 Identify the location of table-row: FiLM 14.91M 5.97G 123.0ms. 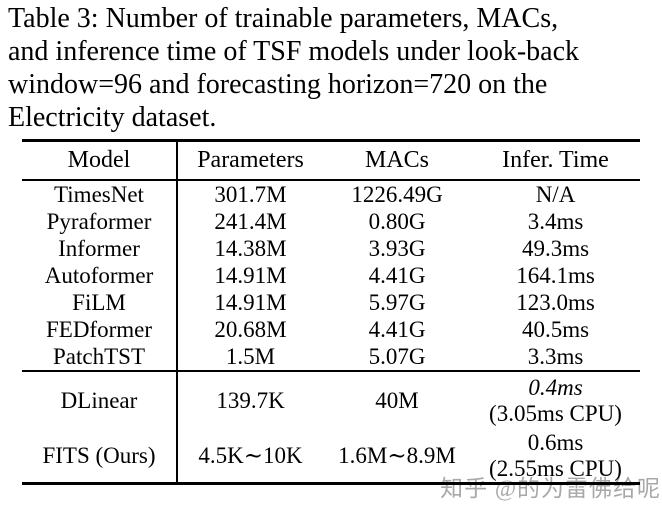
(331, 302).